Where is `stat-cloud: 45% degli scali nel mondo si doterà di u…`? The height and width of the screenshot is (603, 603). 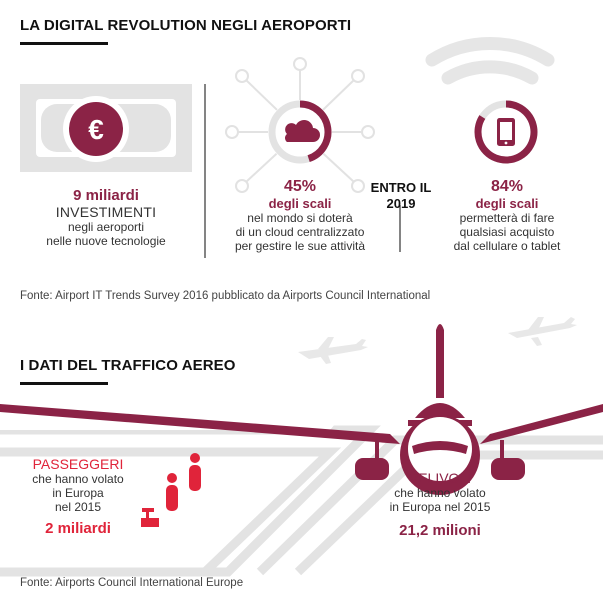 stat-cloud: 45% degli scali nel mondo si doterà di u… is located at coordinates (300, 215).